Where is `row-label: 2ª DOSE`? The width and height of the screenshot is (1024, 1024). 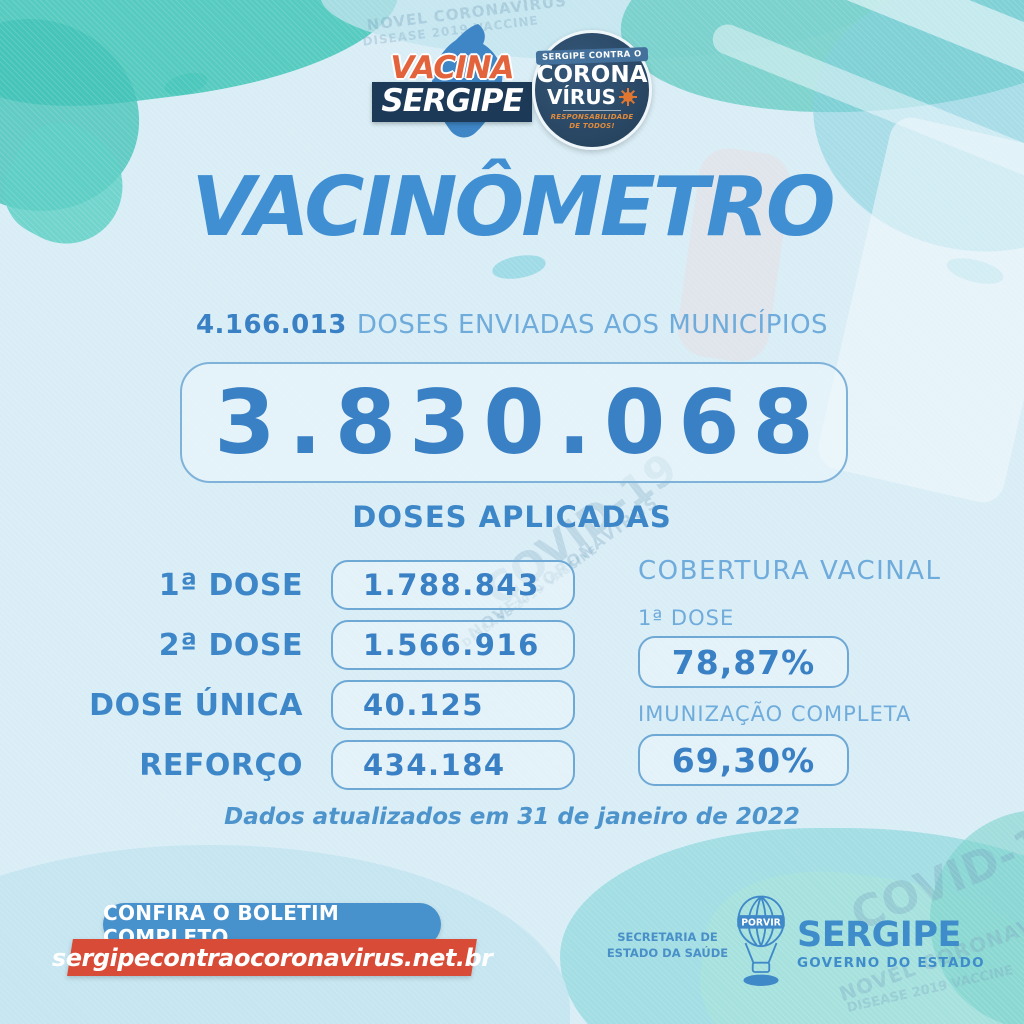
row-label: 2ª DOSE is located at coordinates (230, 645).